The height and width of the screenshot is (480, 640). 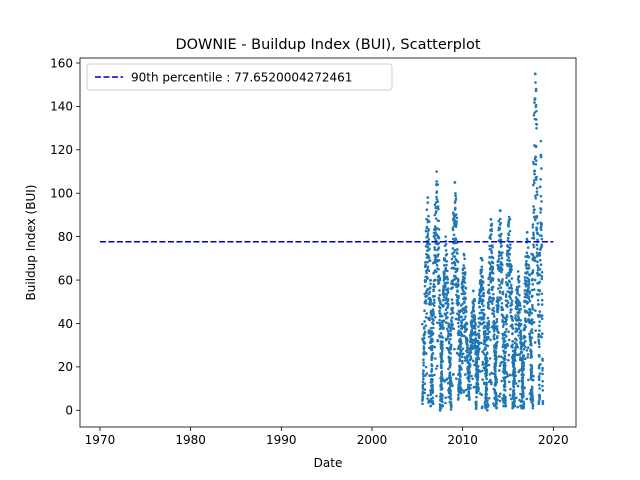 I want to click on y-tick-label: 80, so click(x=65, y=237).